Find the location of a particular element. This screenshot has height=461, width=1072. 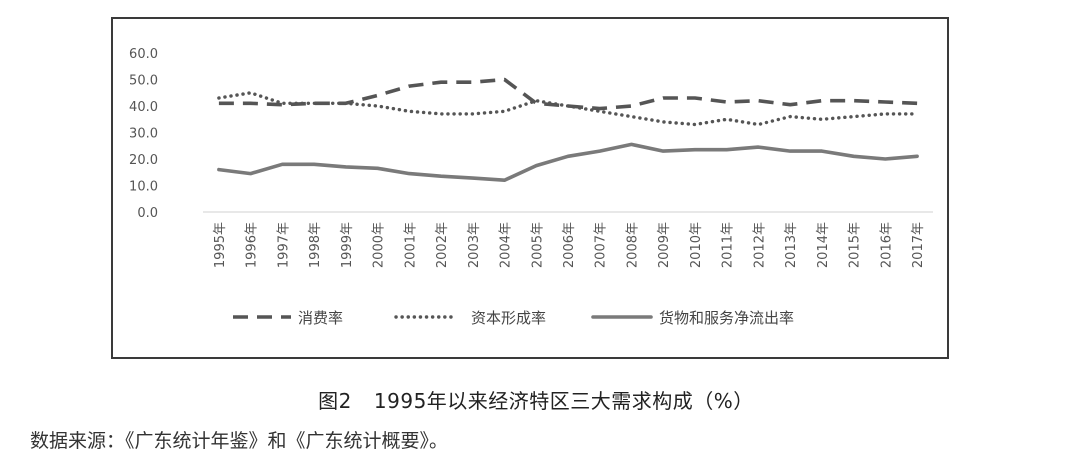

x-tick-label: 2006年 is located at coordinates (569, 245).